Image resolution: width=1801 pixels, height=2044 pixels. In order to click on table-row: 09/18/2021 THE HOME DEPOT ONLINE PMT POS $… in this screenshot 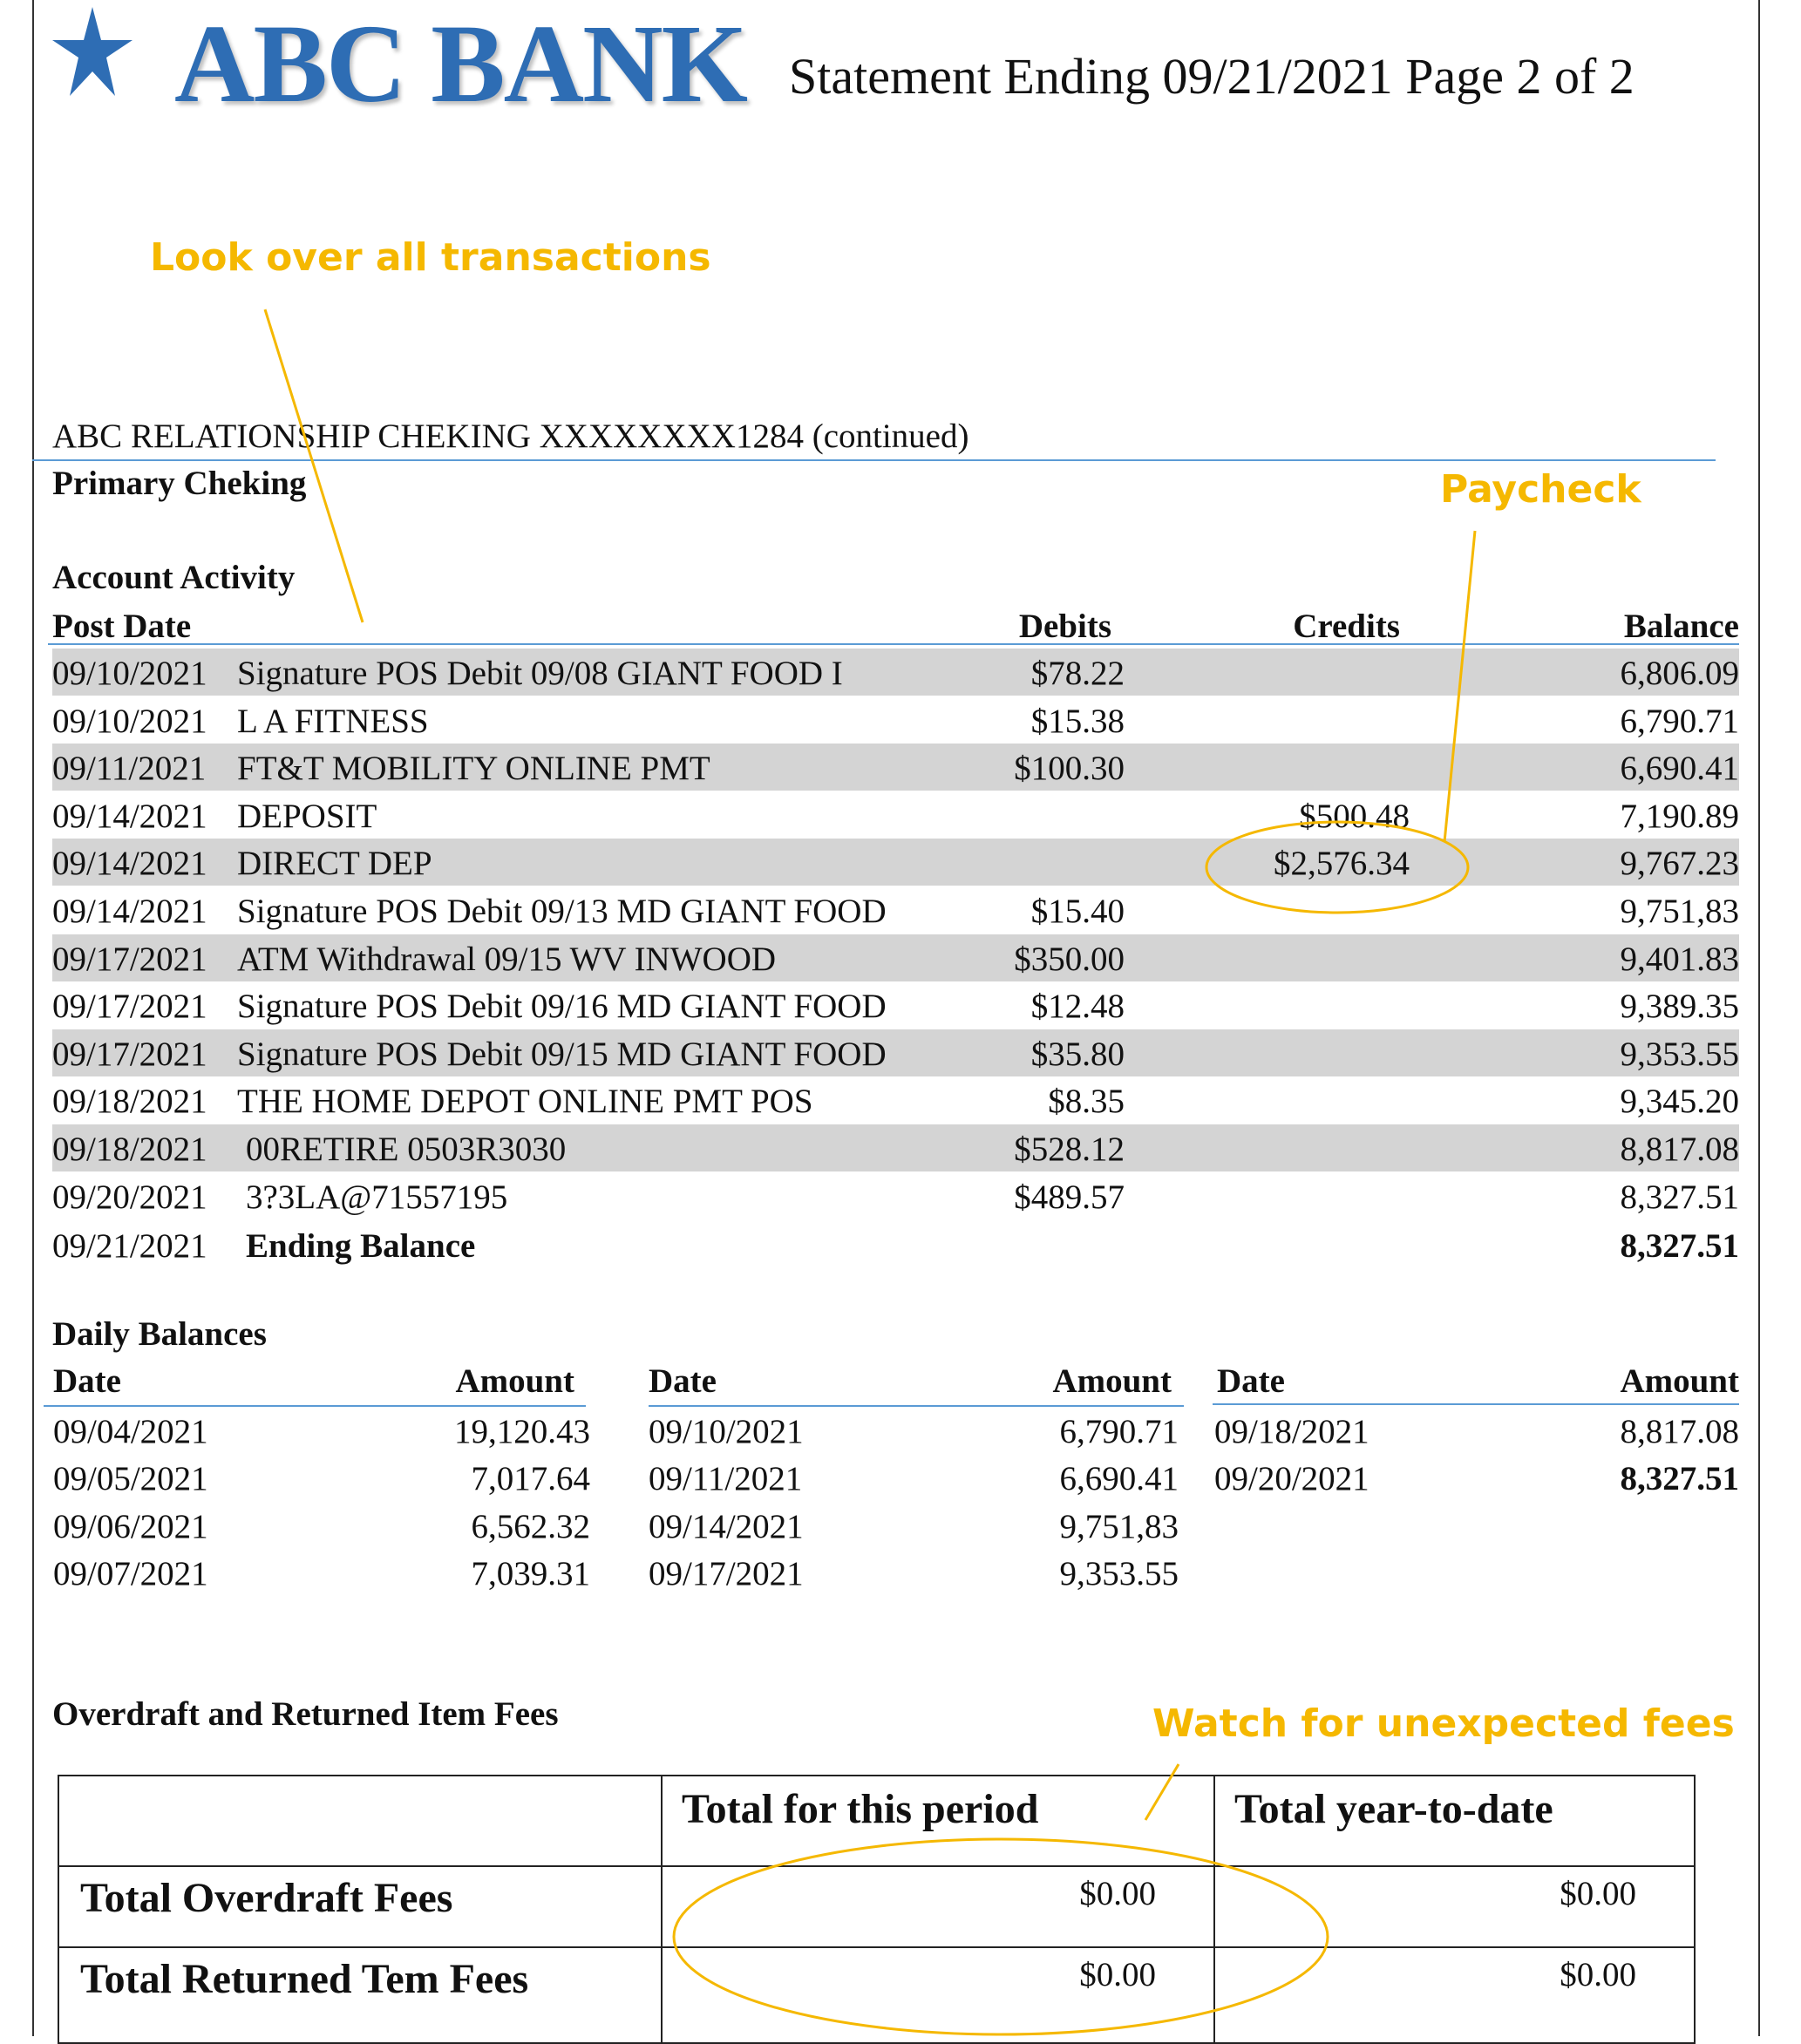, I will do `click(895, 1100)`.